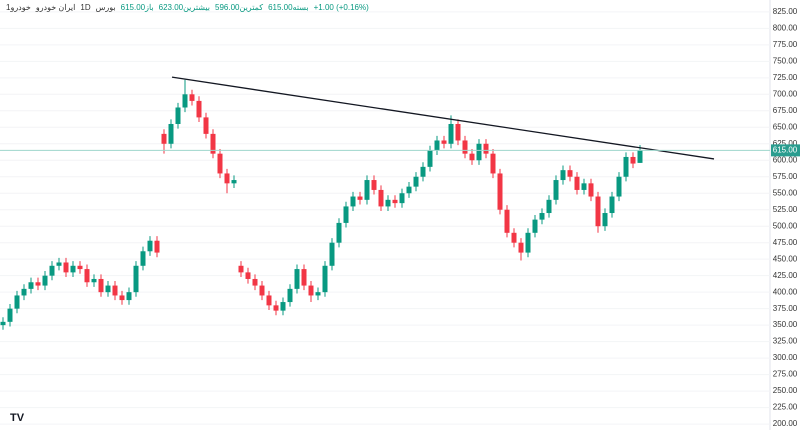 This screenshot has width=800, height=430. Describe the element at coordinates (137, 7) in the screenshot. I see `header-item: باز615.00` at that location.